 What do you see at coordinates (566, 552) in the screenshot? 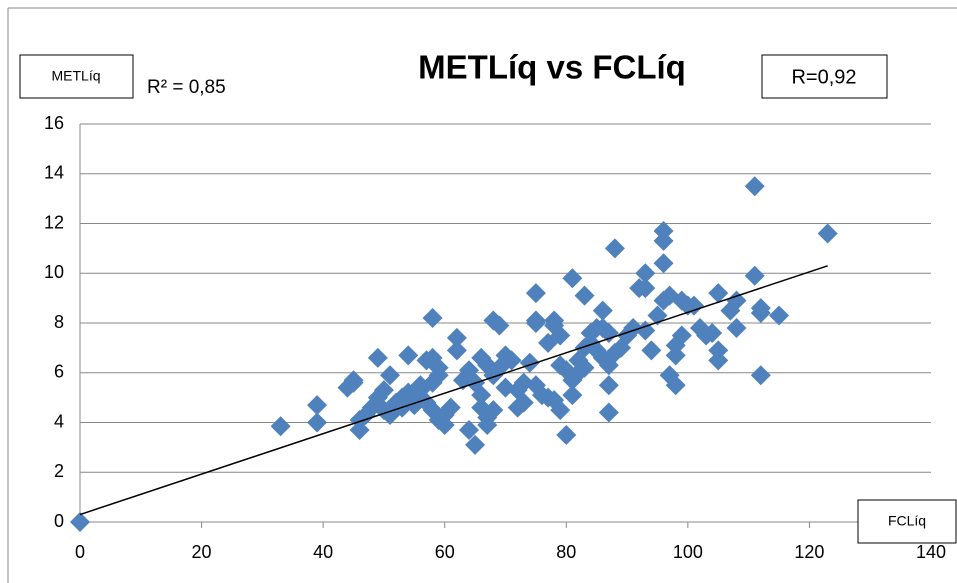
I see `x-tick-label: 80` at bounding box center [566, 552].